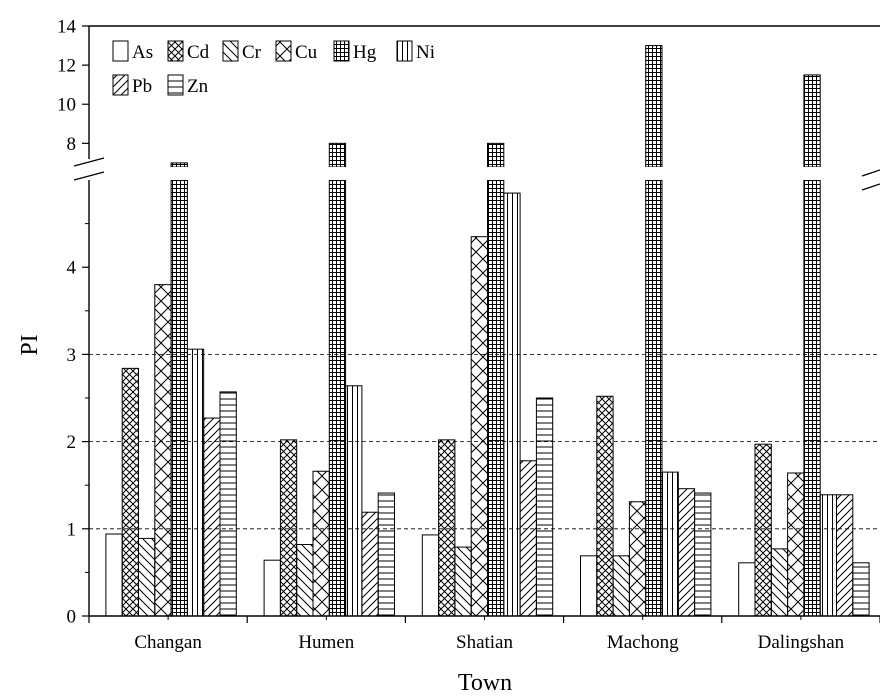 This screenshot has height=700, width=880. Describe the element at coordinates (195, 482) in the screenshot. I see `bar-changan-ni` at that location.